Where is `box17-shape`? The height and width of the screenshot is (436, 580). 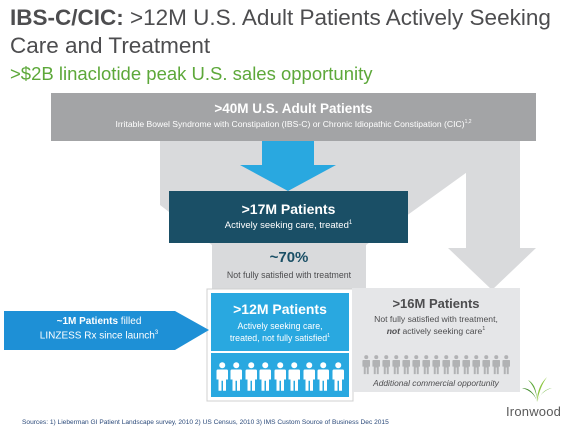
box17-shape is located at coordinates (288, 217).